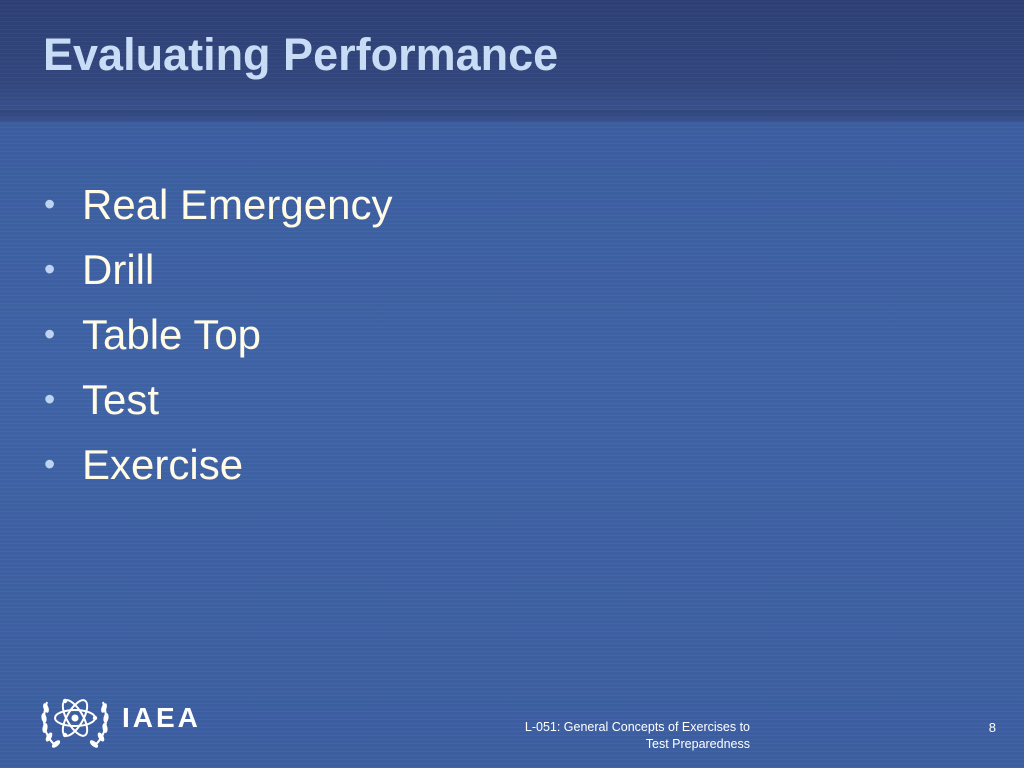 This screenshot has height=768, width=1024. What do you see at coordinates (121, 399) in the screenshot?
I see `bullet-text: Test` at bounding box center [121, 399].